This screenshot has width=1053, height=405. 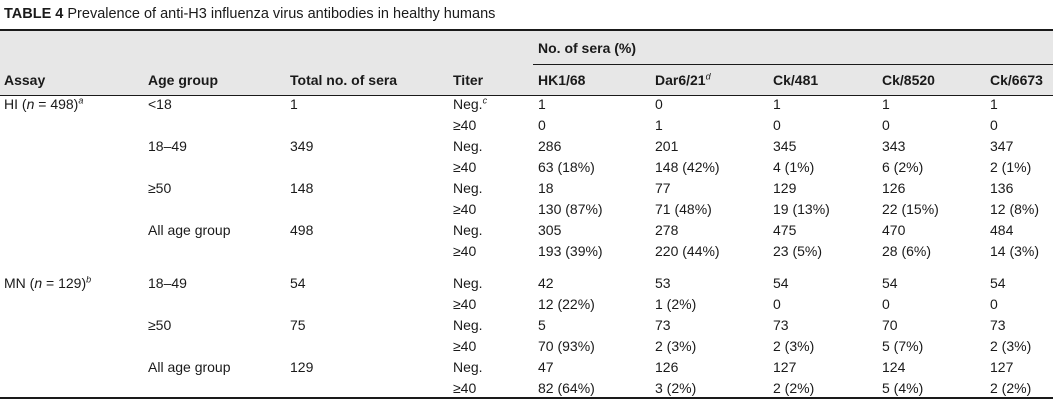 What do you see at coordinates (302, 230) in the screenshot?
I see `total-sera-cell: 498` at bounding box center [302, 230].